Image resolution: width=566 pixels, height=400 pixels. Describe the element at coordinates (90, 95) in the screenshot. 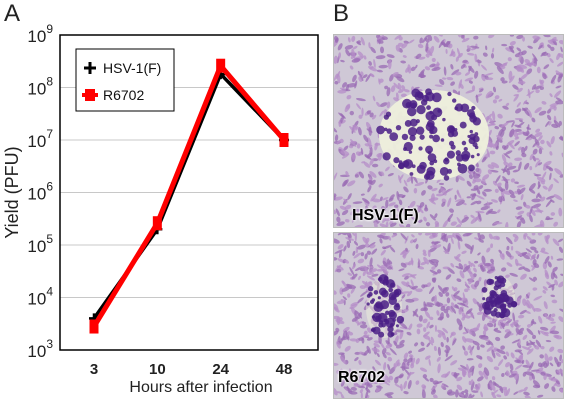

I see `legend-marker-r6702-bar` at that location.